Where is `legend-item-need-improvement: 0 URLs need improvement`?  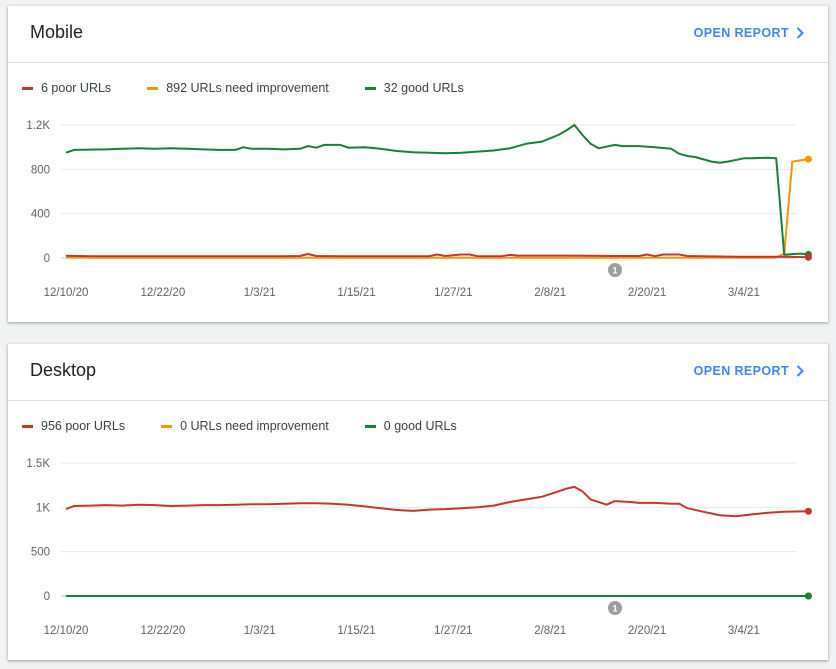
legend-item-need-improvement: 0 URLs need improvement is located at coordinates (245, 426).